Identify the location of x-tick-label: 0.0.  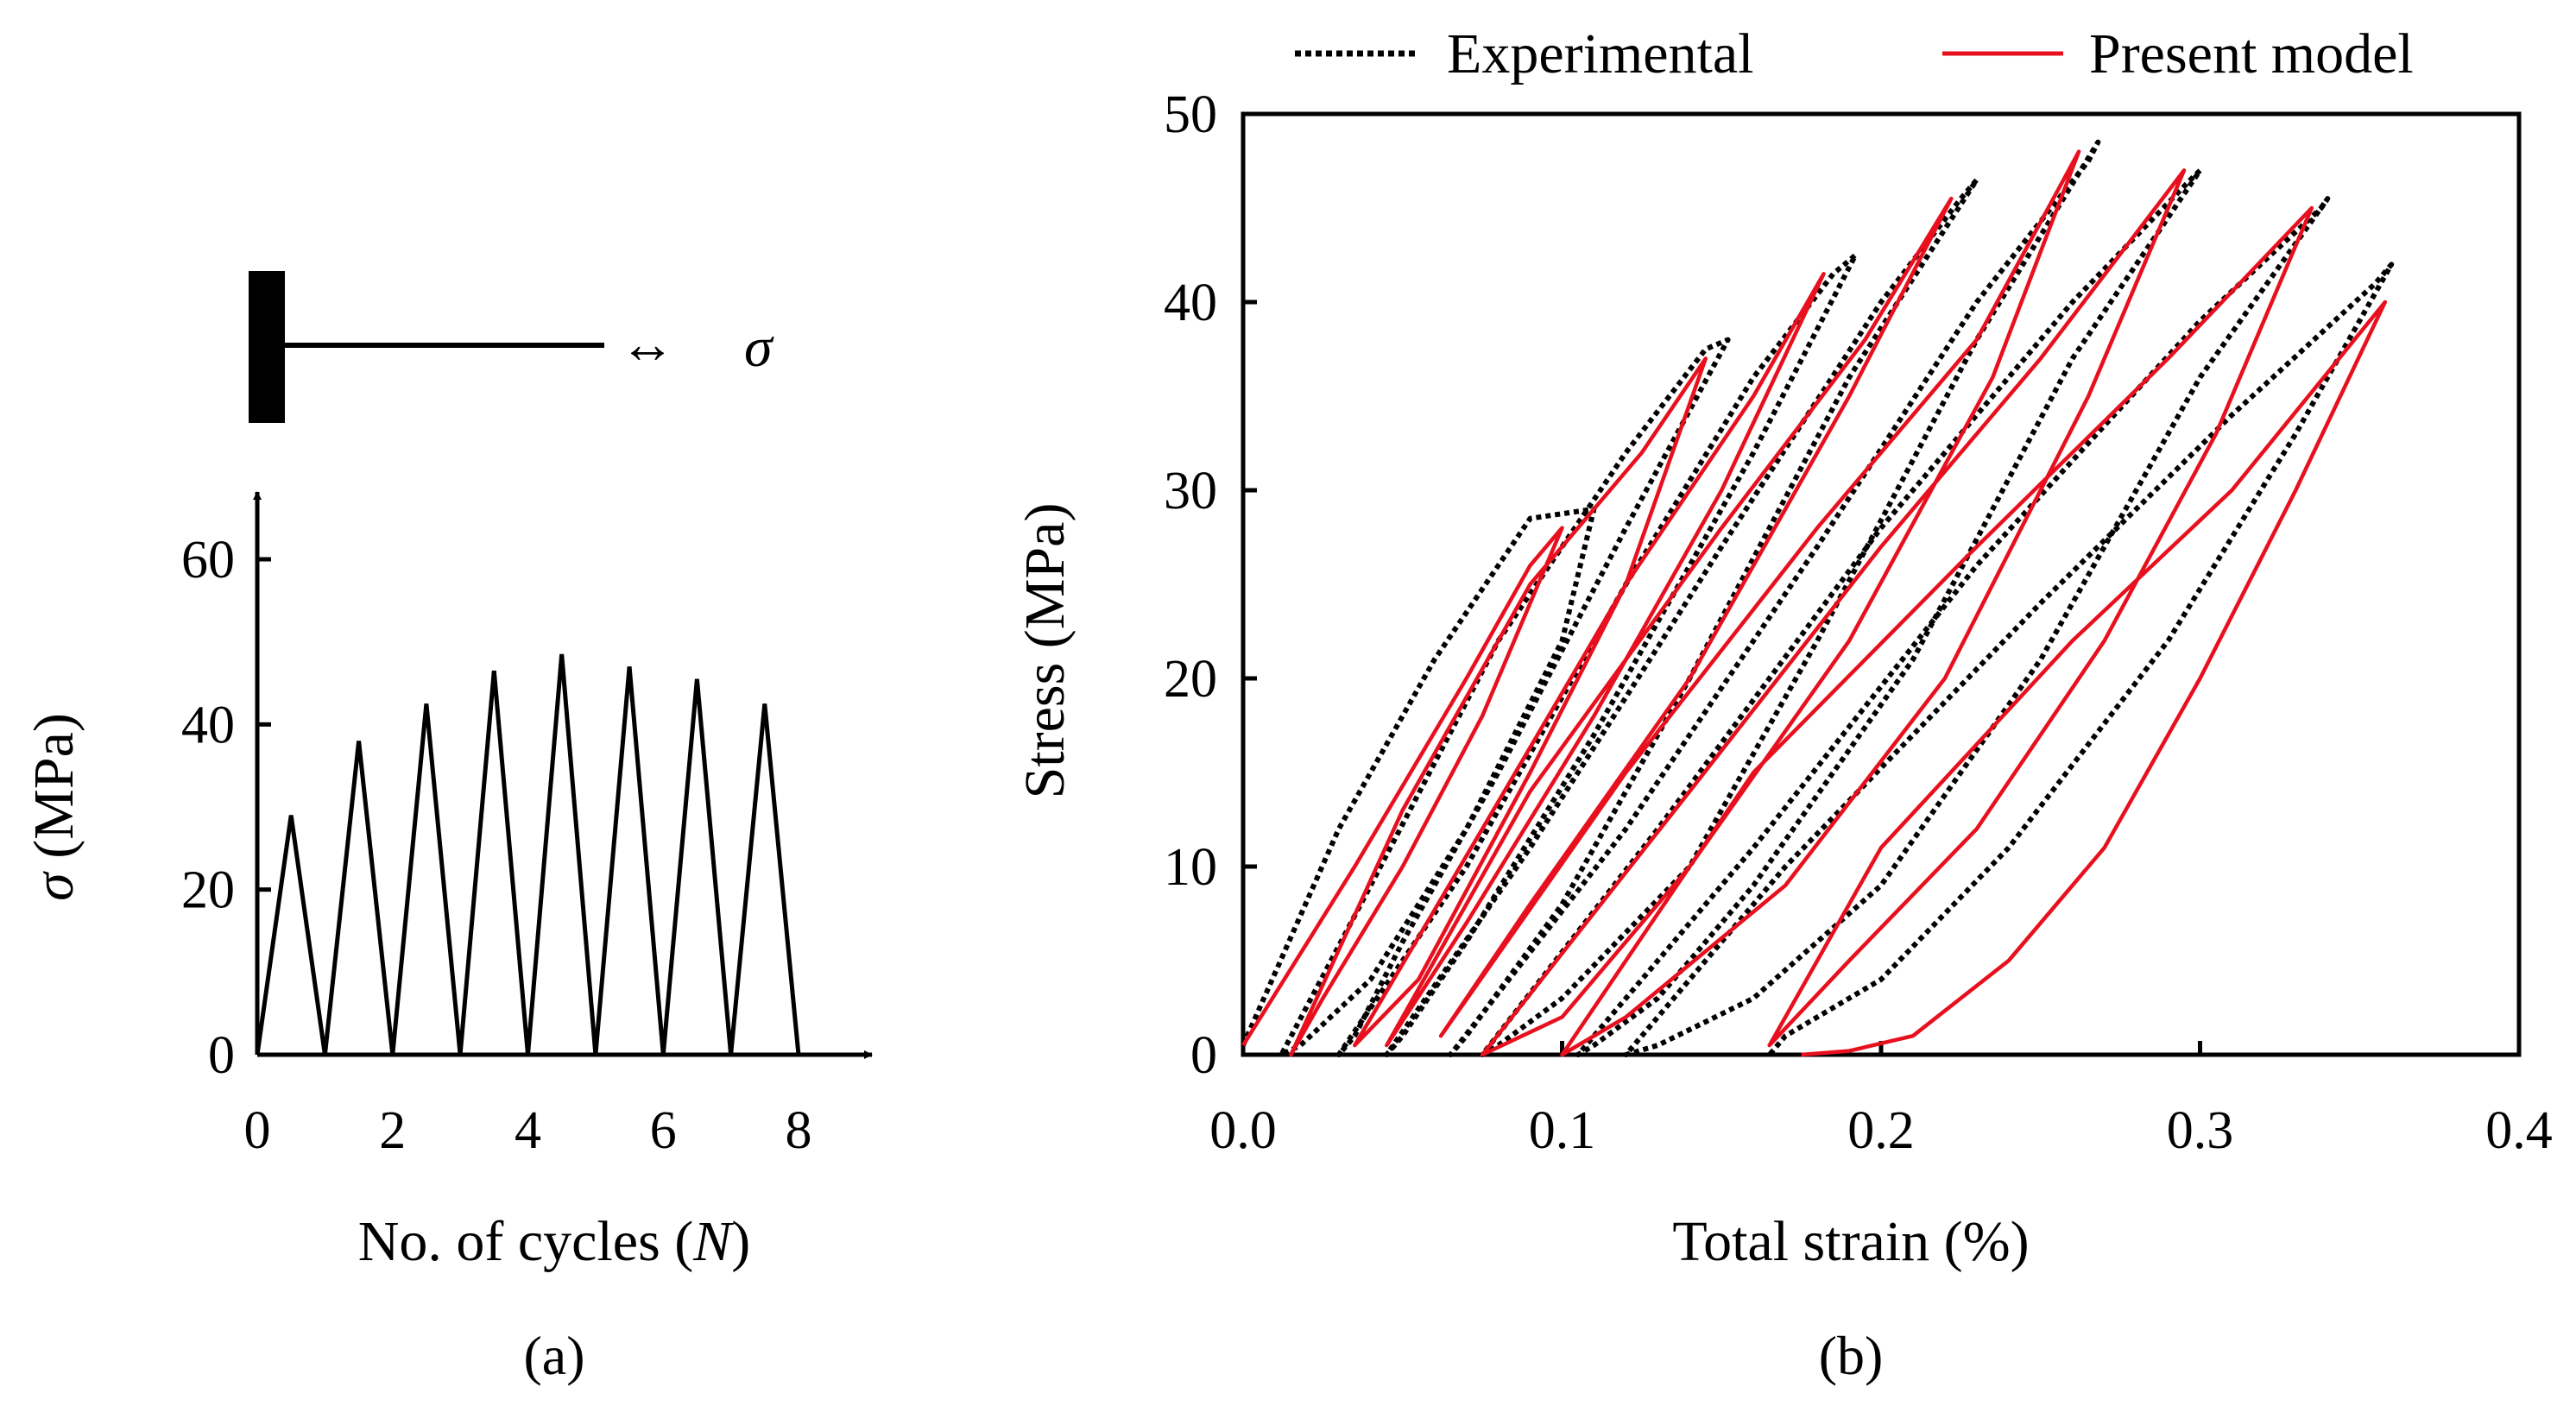
(1243, 1130).